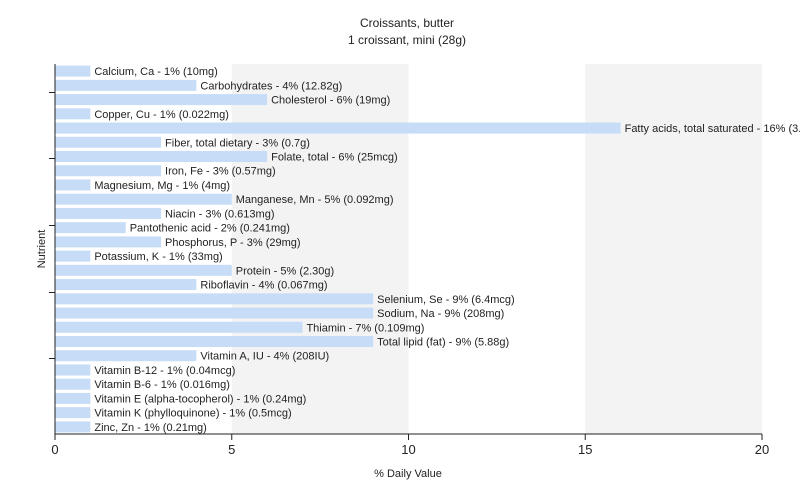  I want to click on chart-title: Croissants, butter, so click(407, 23).